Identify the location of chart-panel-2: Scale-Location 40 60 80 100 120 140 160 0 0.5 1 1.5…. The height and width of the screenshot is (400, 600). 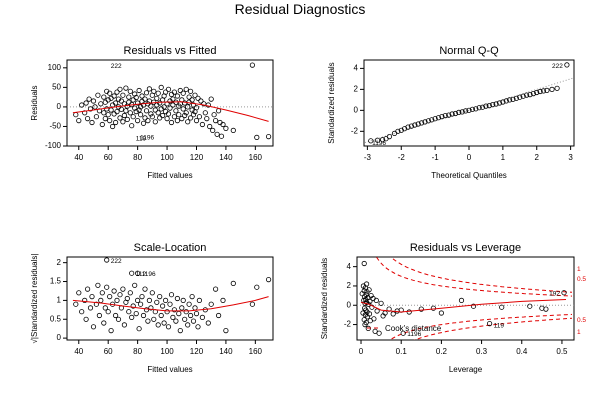
(152, 308).